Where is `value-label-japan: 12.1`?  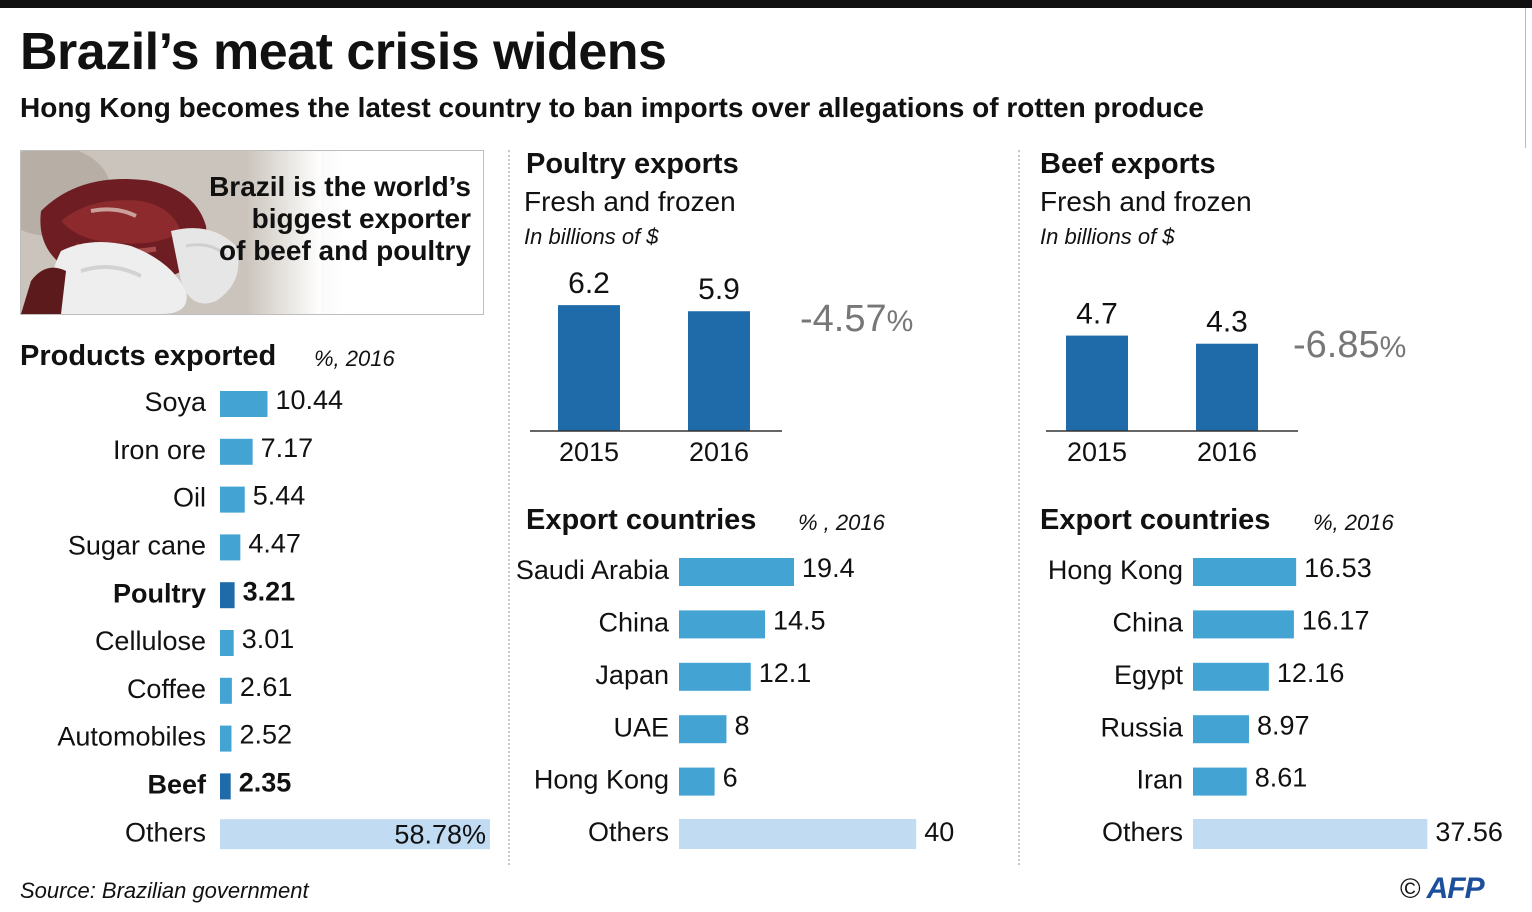 value-label-japan: 12.1 is located at coordinates (785, 673).